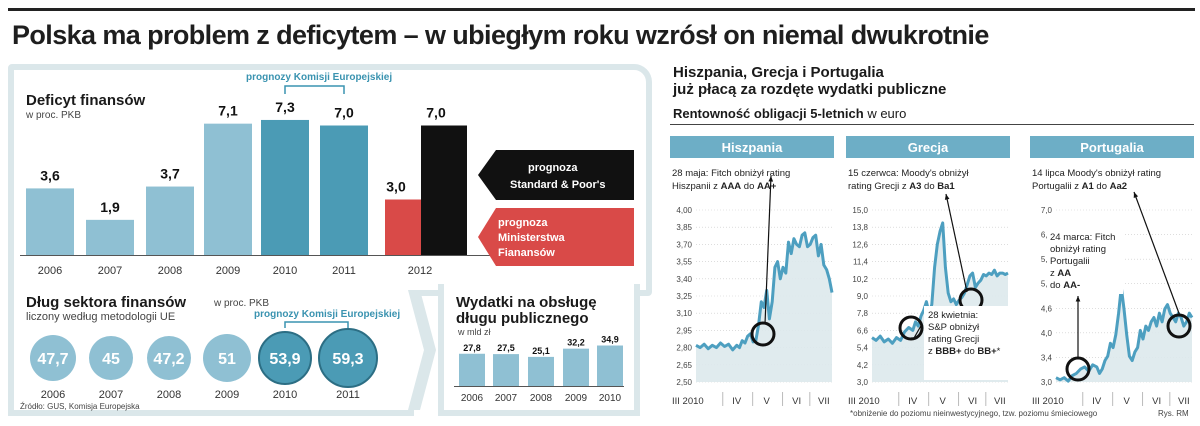  I want to click on portugal-ytick-2: 5,8, so click(1047, 259).